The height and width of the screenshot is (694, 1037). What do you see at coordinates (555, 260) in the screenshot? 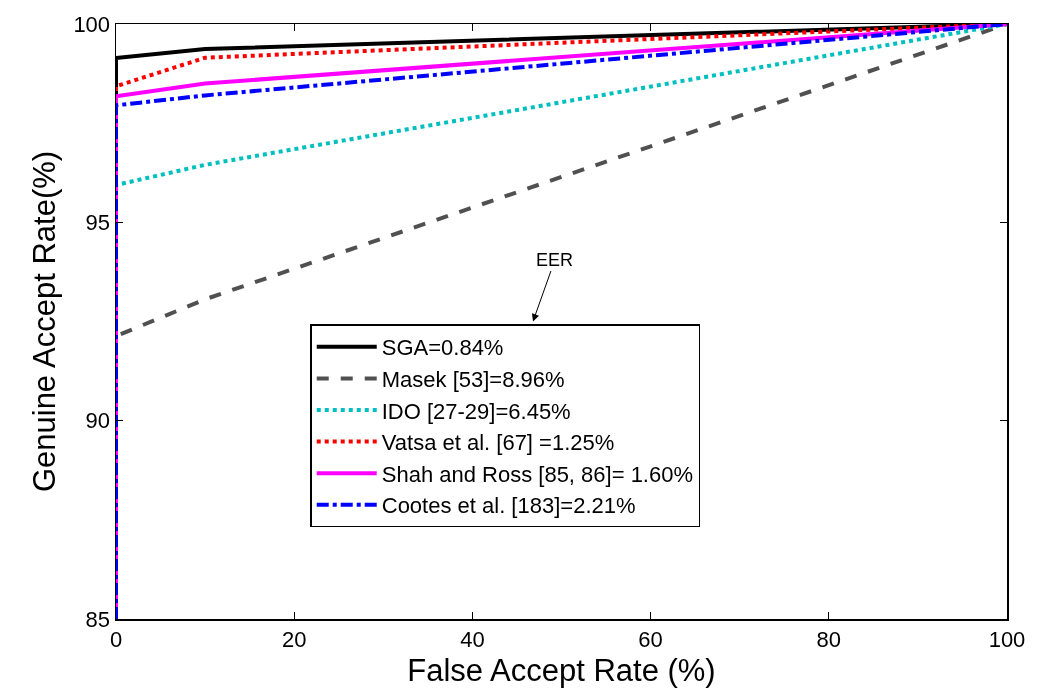
I see `annotation: EER` at bounding box center [555, 260].